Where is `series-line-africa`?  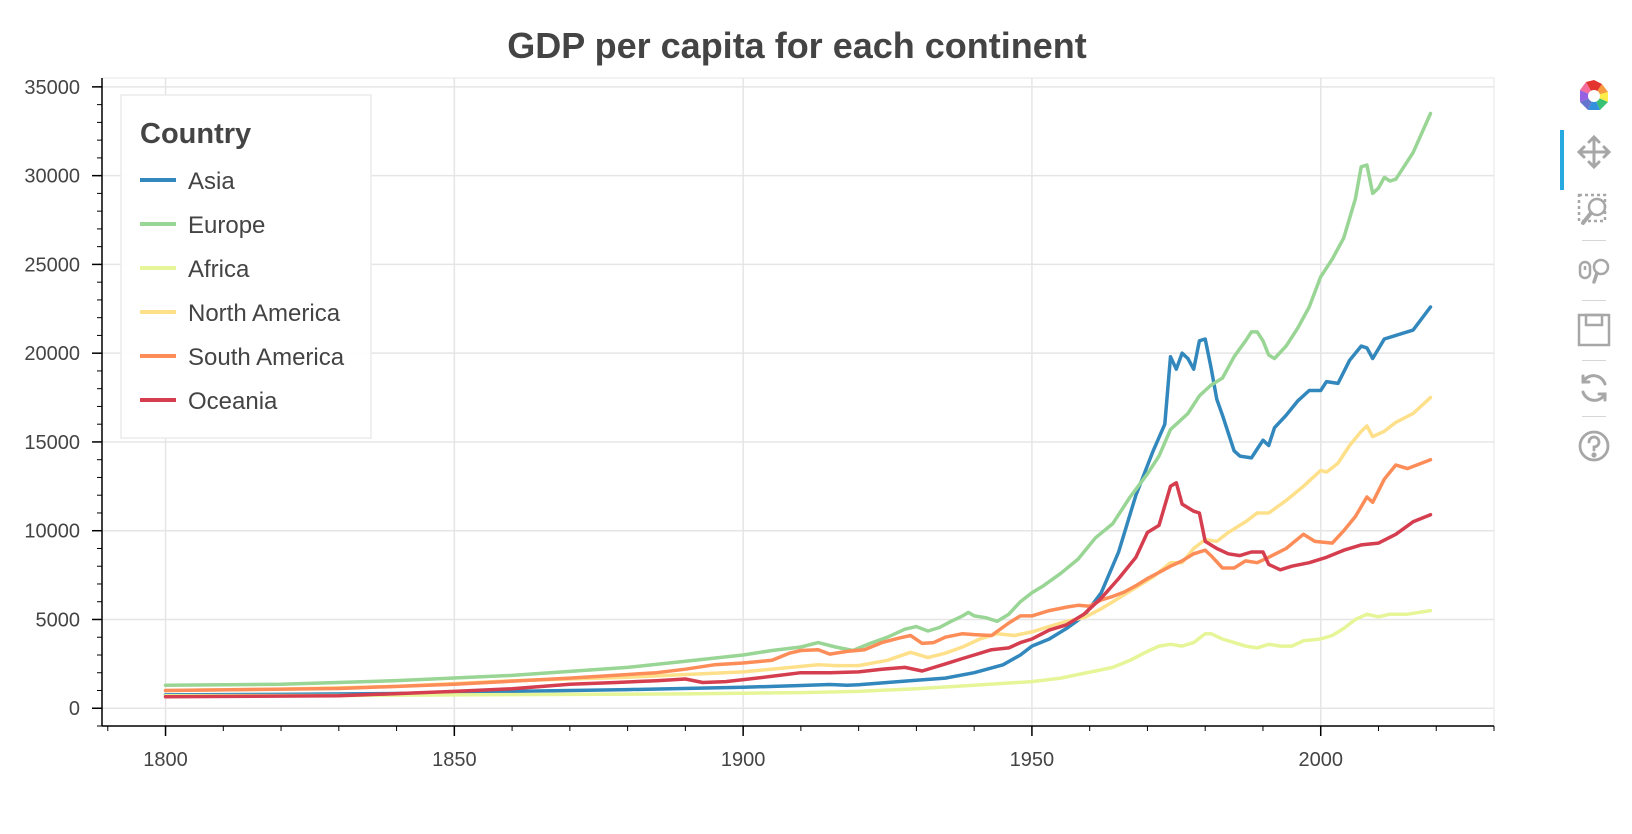 series-line-africa is located at coordinates (798, 653).